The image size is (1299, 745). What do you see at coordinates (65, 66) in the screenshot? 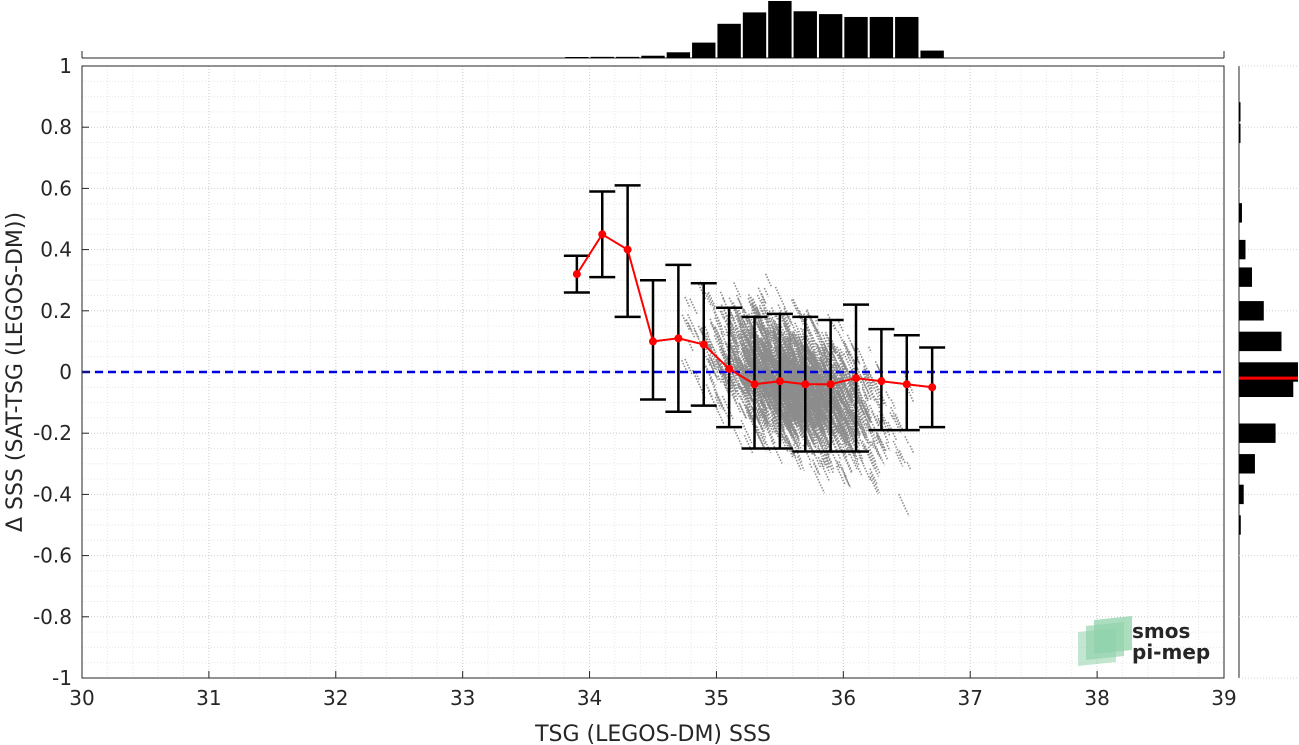
I see `y-tick-label: 1` at bounding box center [65, 66].